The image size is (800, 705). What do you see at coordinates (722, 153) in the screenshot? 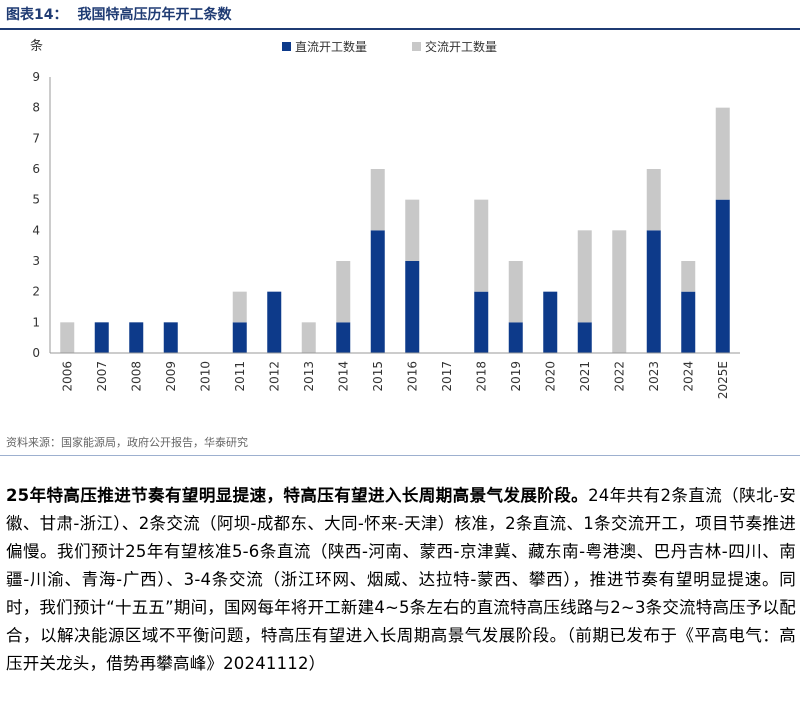
I see `bar-ac-2025E` at bounding box center [722, 153].